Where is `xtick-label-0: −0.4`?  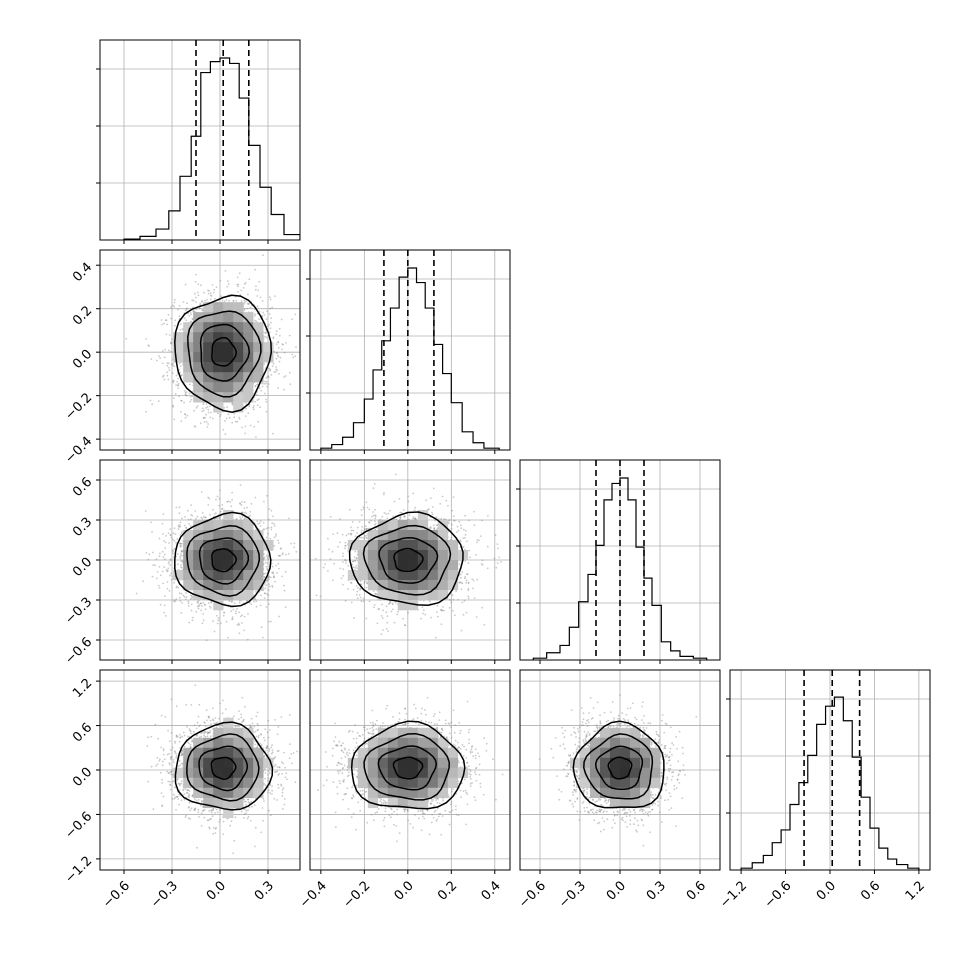
xtick-label-0: −0.4 is located at coordinates (313, 894).